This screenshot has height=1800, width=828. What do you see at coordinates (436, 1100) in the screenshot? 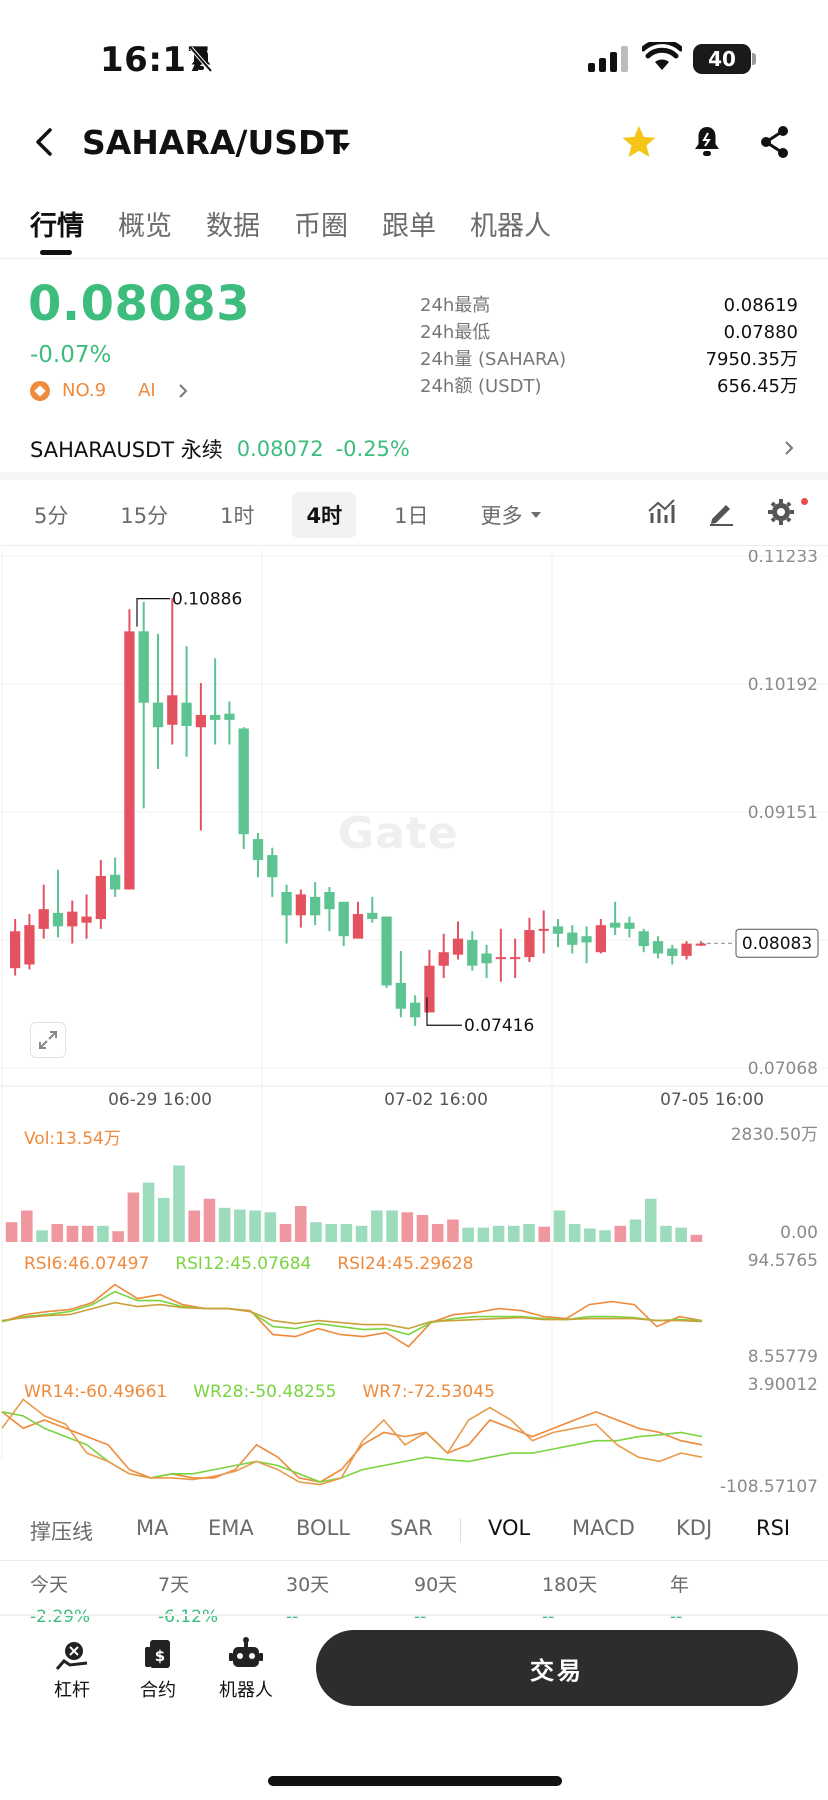
I see `time-axis: 06-29 16:00 07-02 16:00 07-05 16:00` at bounding box center [436, 1100].